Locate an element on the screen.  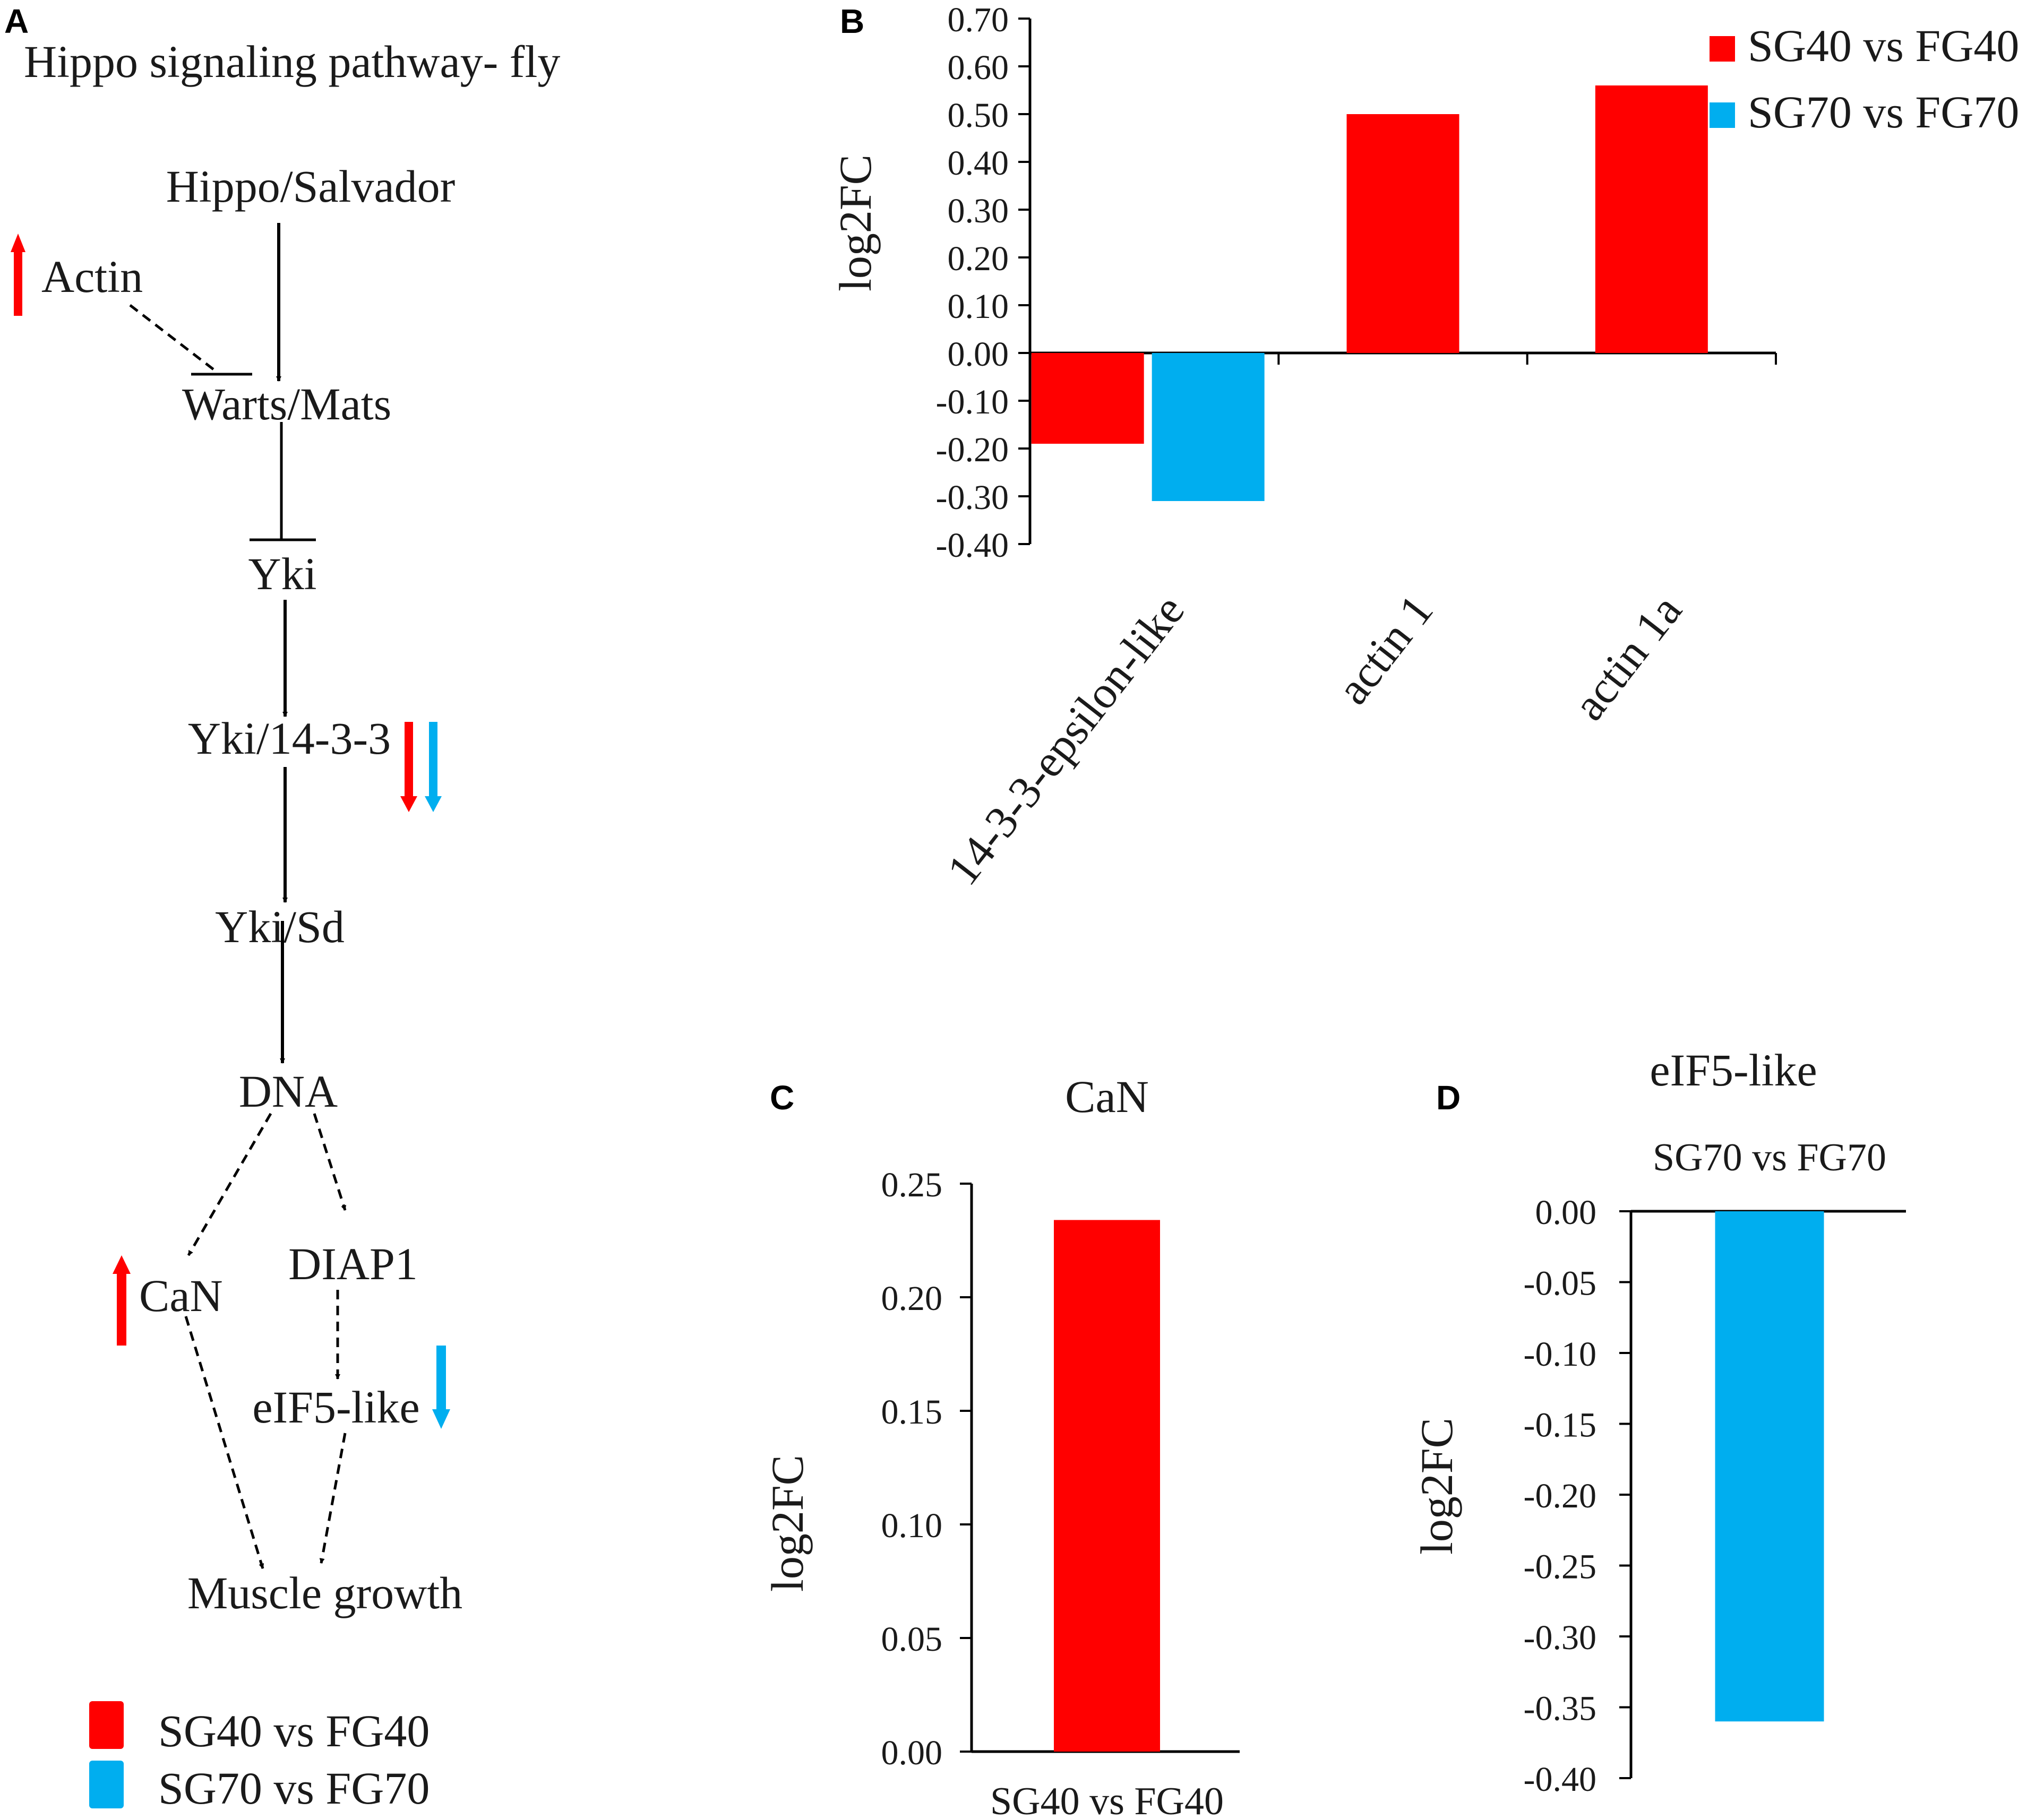
chart-b-legend: SG40 vs FG40 SG70 vs FG70 is located at coordinates (1864, 78).